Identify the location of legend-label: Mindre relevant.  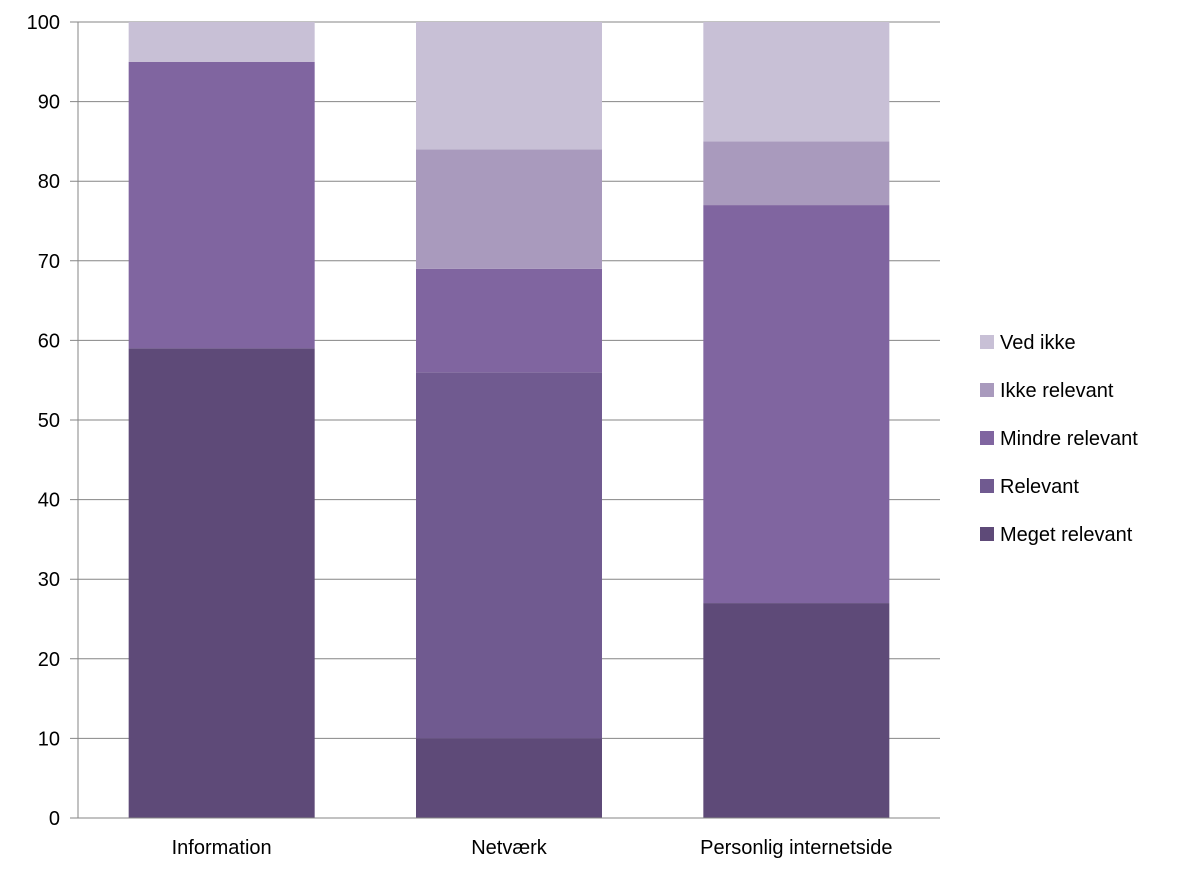
(1069, 439).